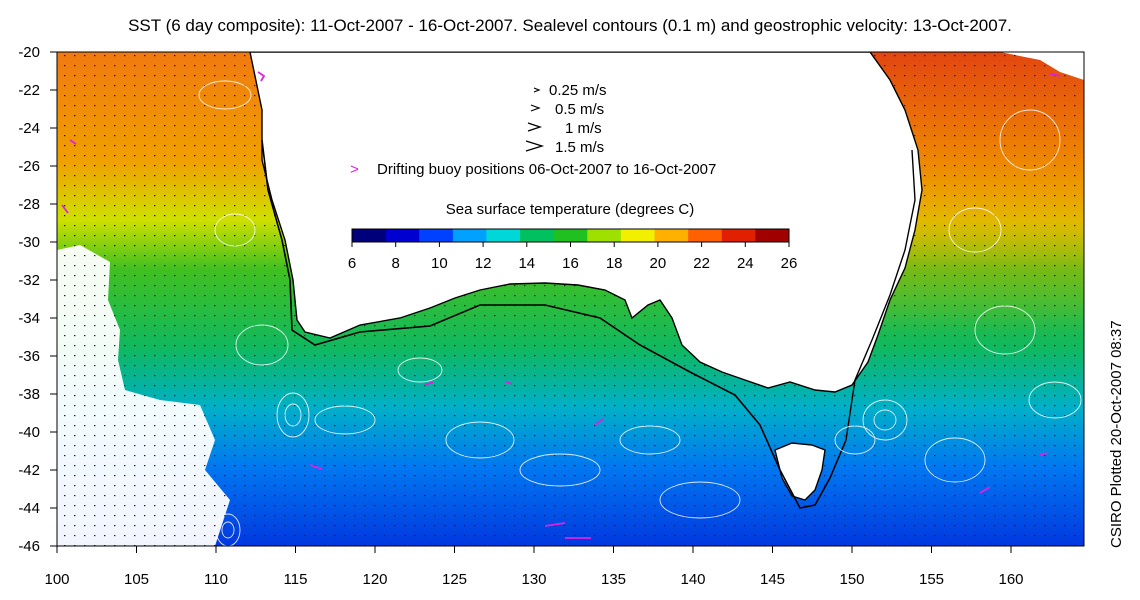 Image resolution: width=1140 pixels, height=600 pixels. What do you see at coordinates (613, 579) in the screenshot?
I see `x-tick-label: 135` at bounding box center [613, 579].